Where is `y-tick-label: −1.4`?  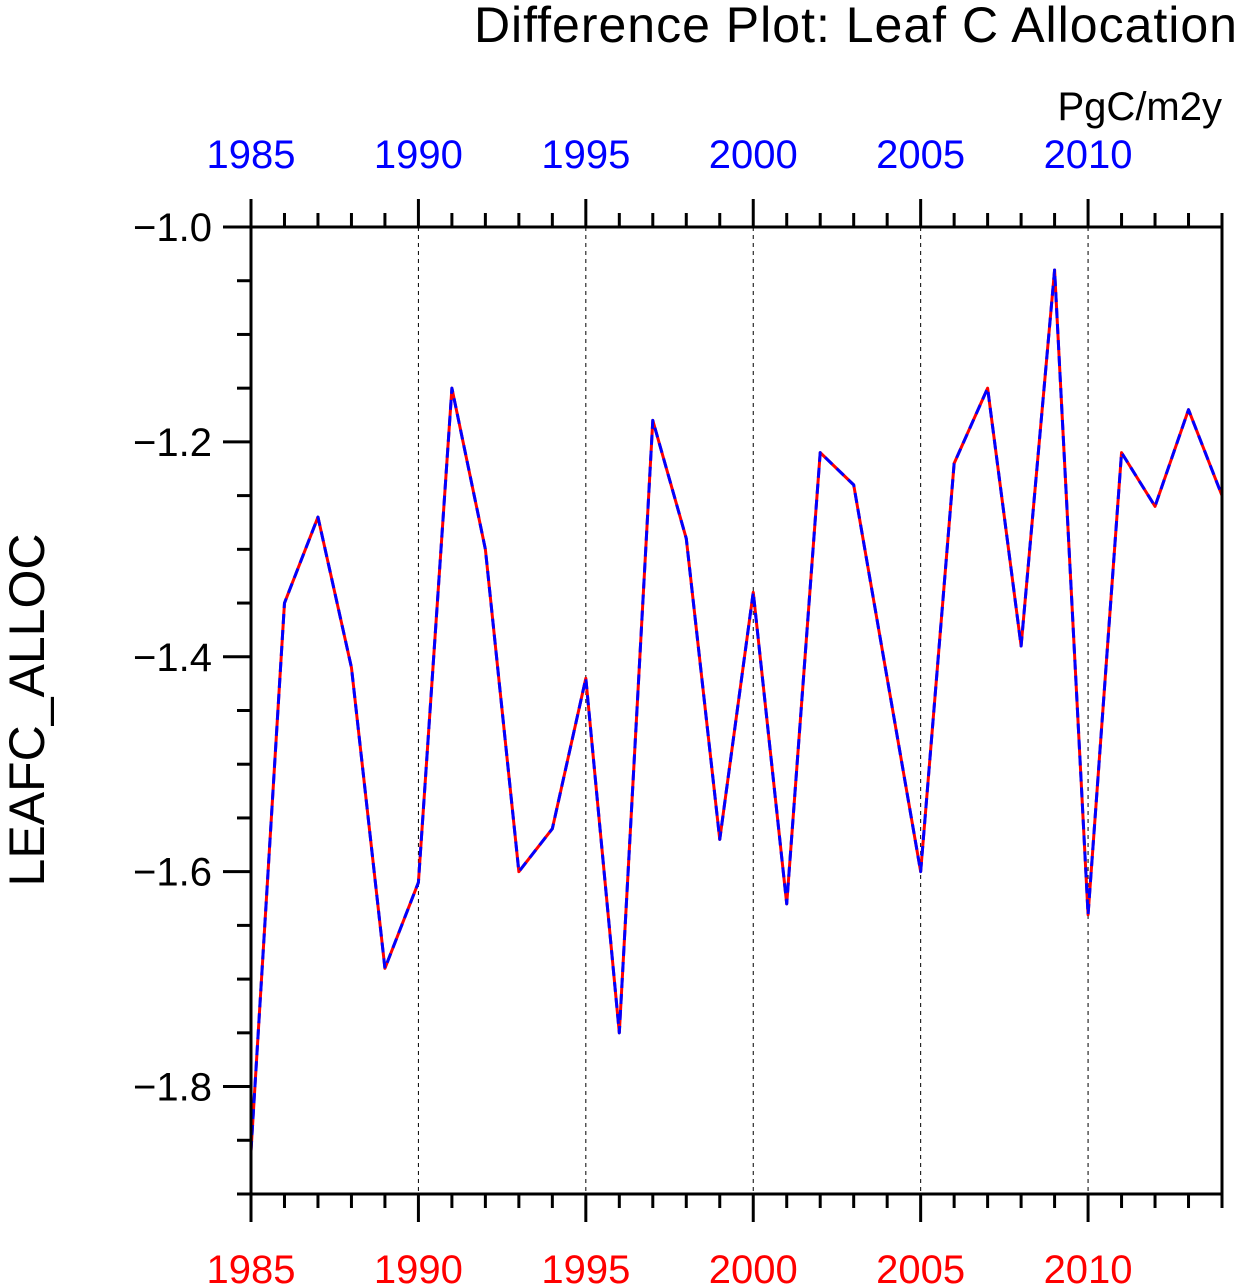
y-tick-label: −1.4 is located at coordinates (172, 658).